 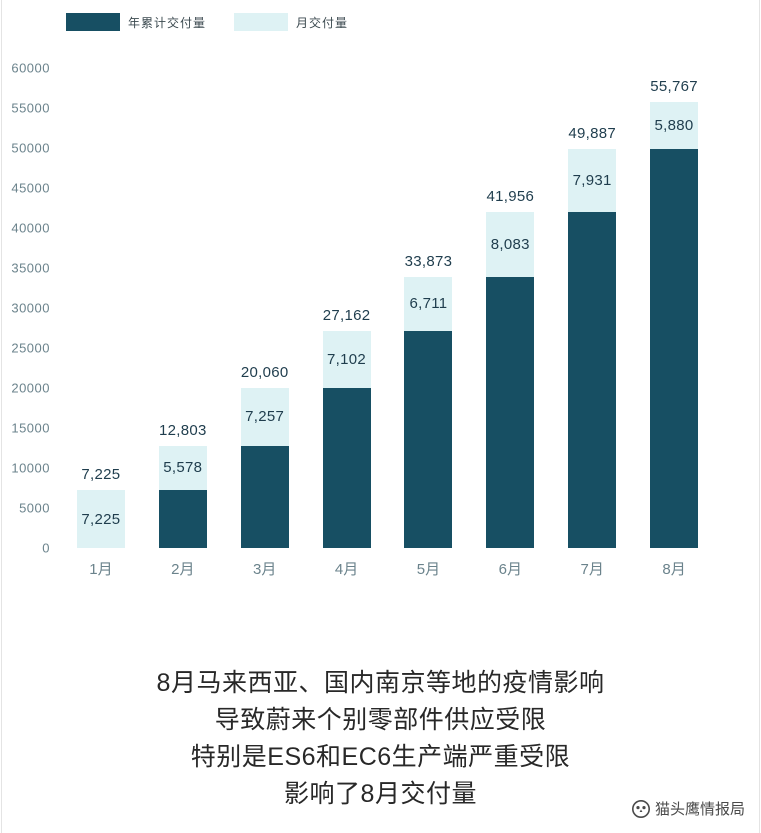 What do you see at coordinates (30, 188) in the screenshot?
I see `y-axis-tick: 45000` at bounding box center [30, 188].